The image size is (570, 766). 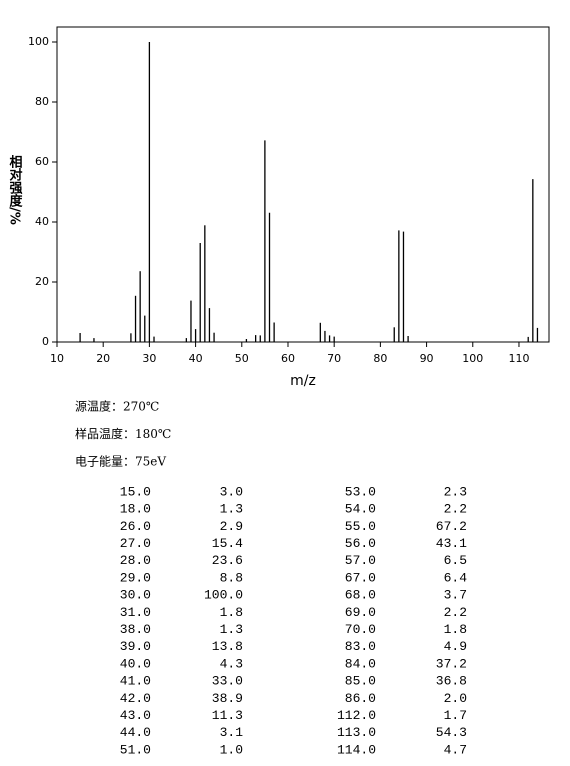 What do you see at coordinates (149, 358) in the screenshot?
I see `x-tick-label: 30` at bounding box center [149, 358].